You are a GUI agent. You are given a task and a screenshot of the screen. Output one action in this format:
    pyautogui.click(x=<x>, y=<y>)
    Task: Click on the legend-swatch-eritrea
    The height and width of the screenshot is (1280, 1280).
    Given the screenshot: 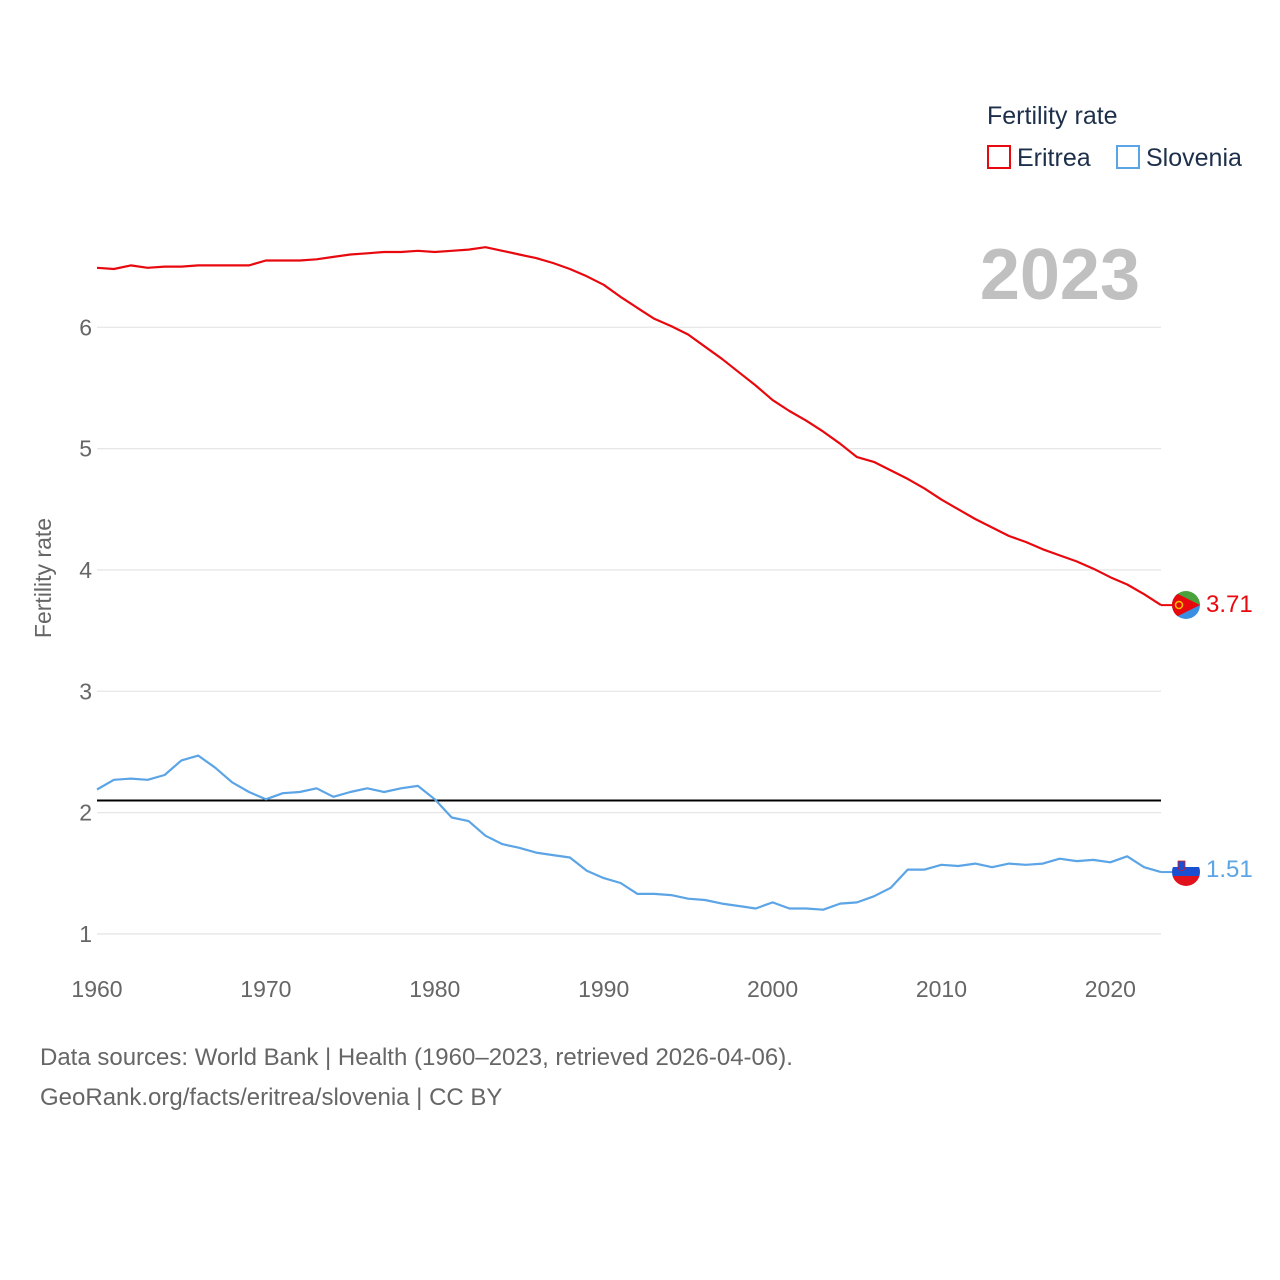 What is the action you would take?
    pyautogui.click(x=999, y=157)
    